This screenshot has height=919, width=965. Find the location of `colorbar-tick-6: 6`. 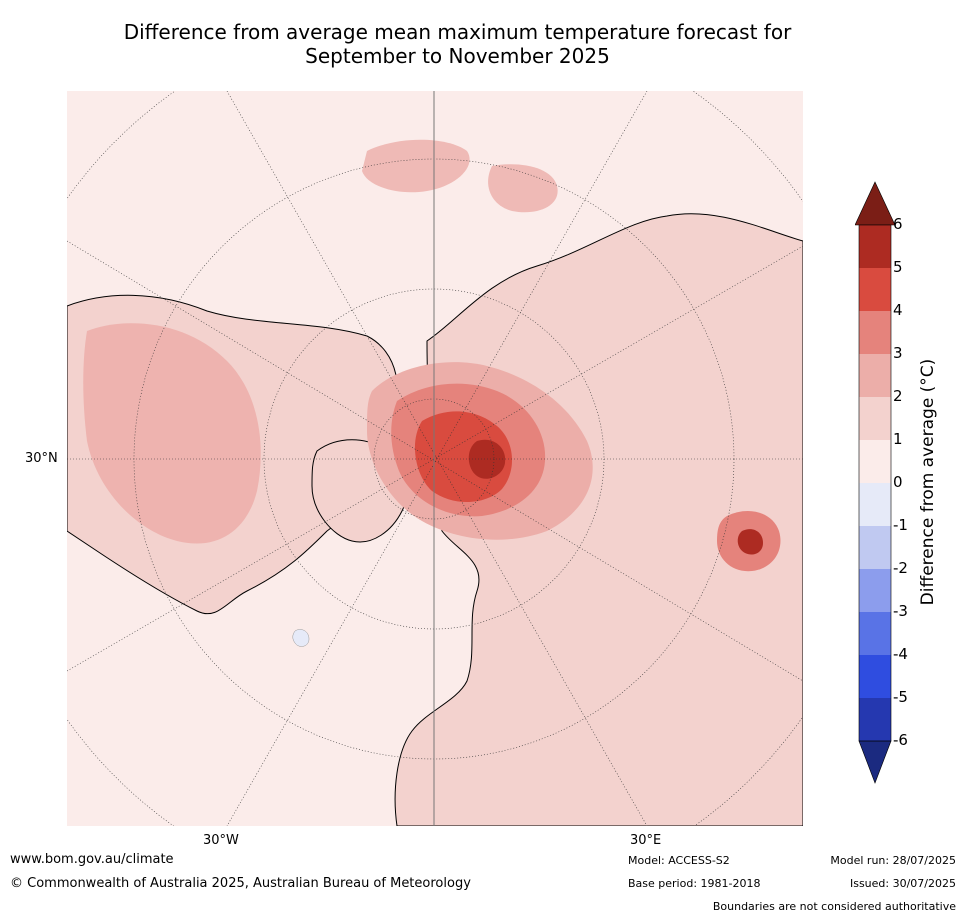

colorbar-tick-6: 6 is located at coordinates (898, 224).